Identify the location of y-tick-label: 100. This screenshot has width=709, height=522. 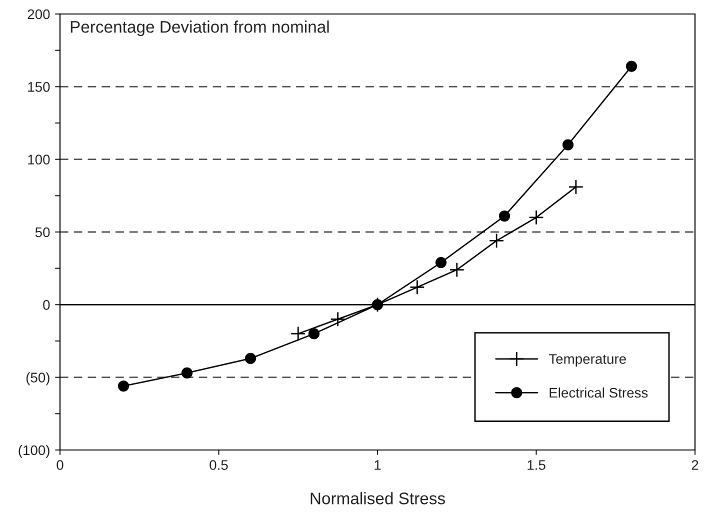
(39, 159).